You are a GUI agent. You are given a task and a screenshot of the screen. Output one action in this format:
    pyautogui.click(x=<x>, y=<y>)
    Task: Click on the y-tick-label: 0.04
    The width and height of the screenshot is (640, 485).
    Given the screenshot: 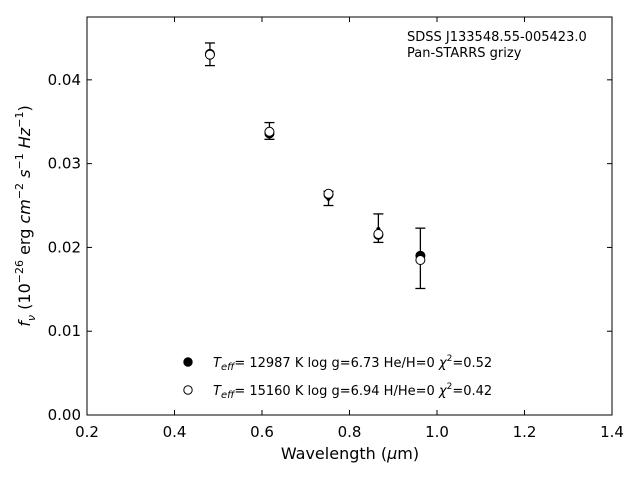 What is the action you would take?
    pyautogui.click(x=64, y=80)
    